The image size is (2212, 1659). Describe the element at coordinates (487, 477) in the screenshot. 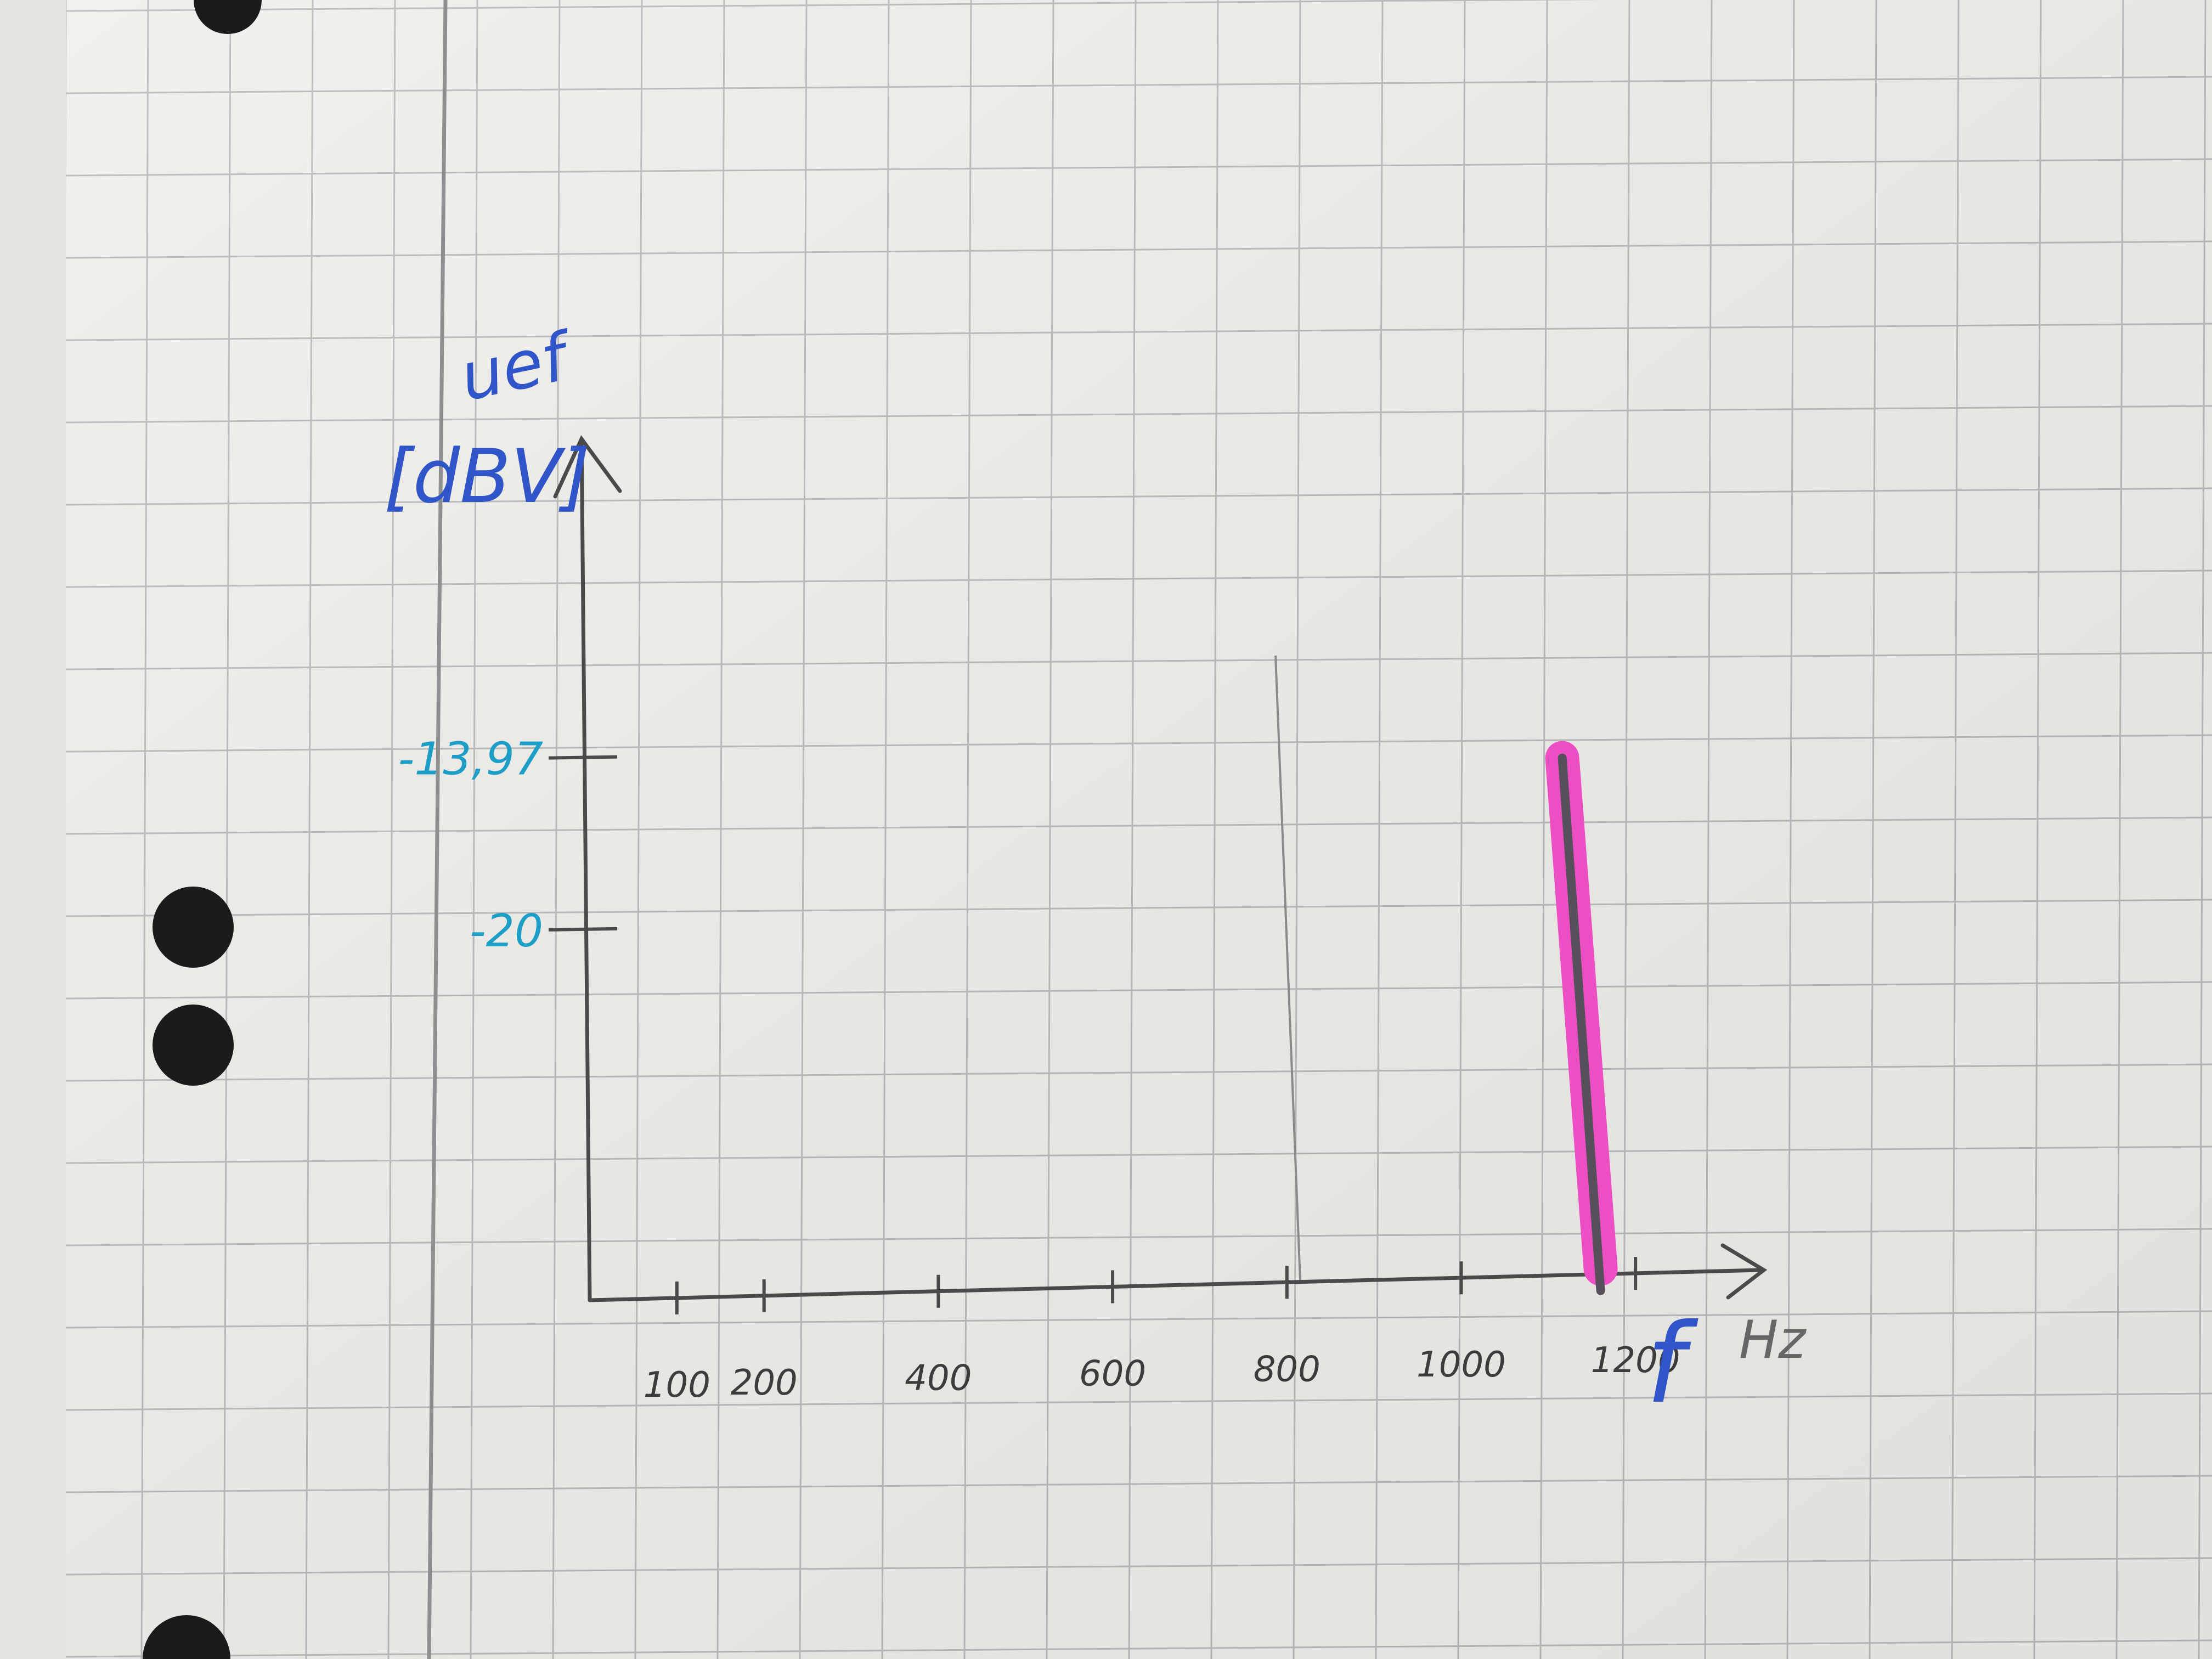

I see `y-axis-unit: [dBV]` at that location.